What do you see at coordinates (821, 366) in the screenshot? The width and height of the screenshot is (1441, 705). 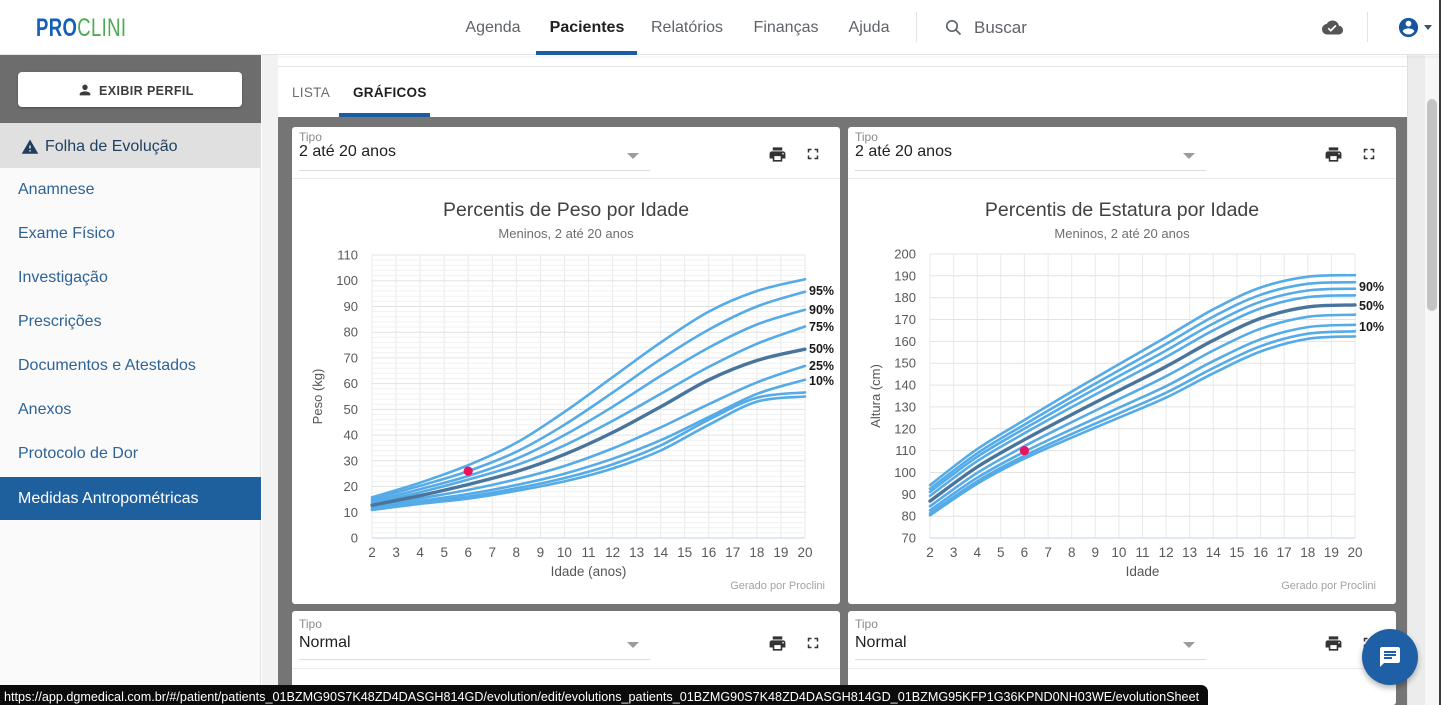 I see `svg-text: 25%` at bounding box center [821, 366].